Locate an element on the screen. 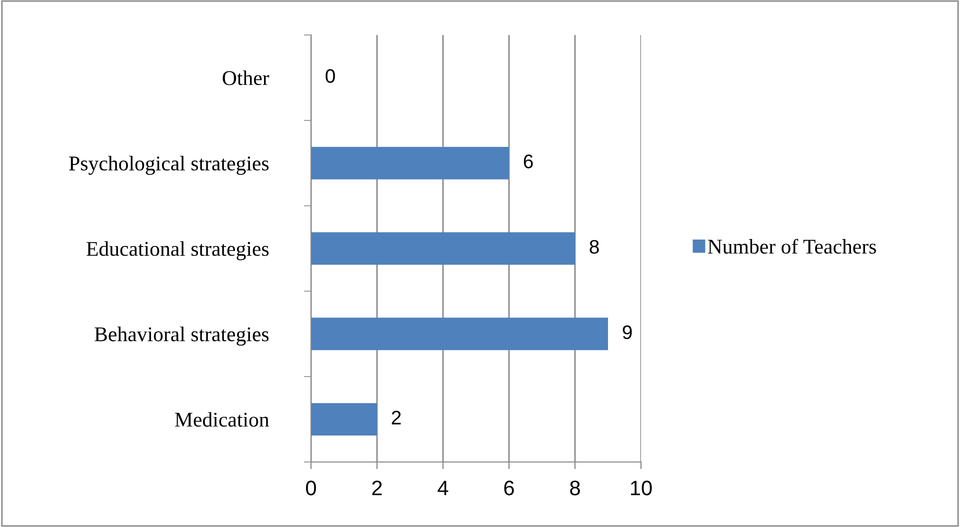 Image resolution: width=960 pixels, height=527 pixels. data-label: 6 is located at coordinates (528, 161).